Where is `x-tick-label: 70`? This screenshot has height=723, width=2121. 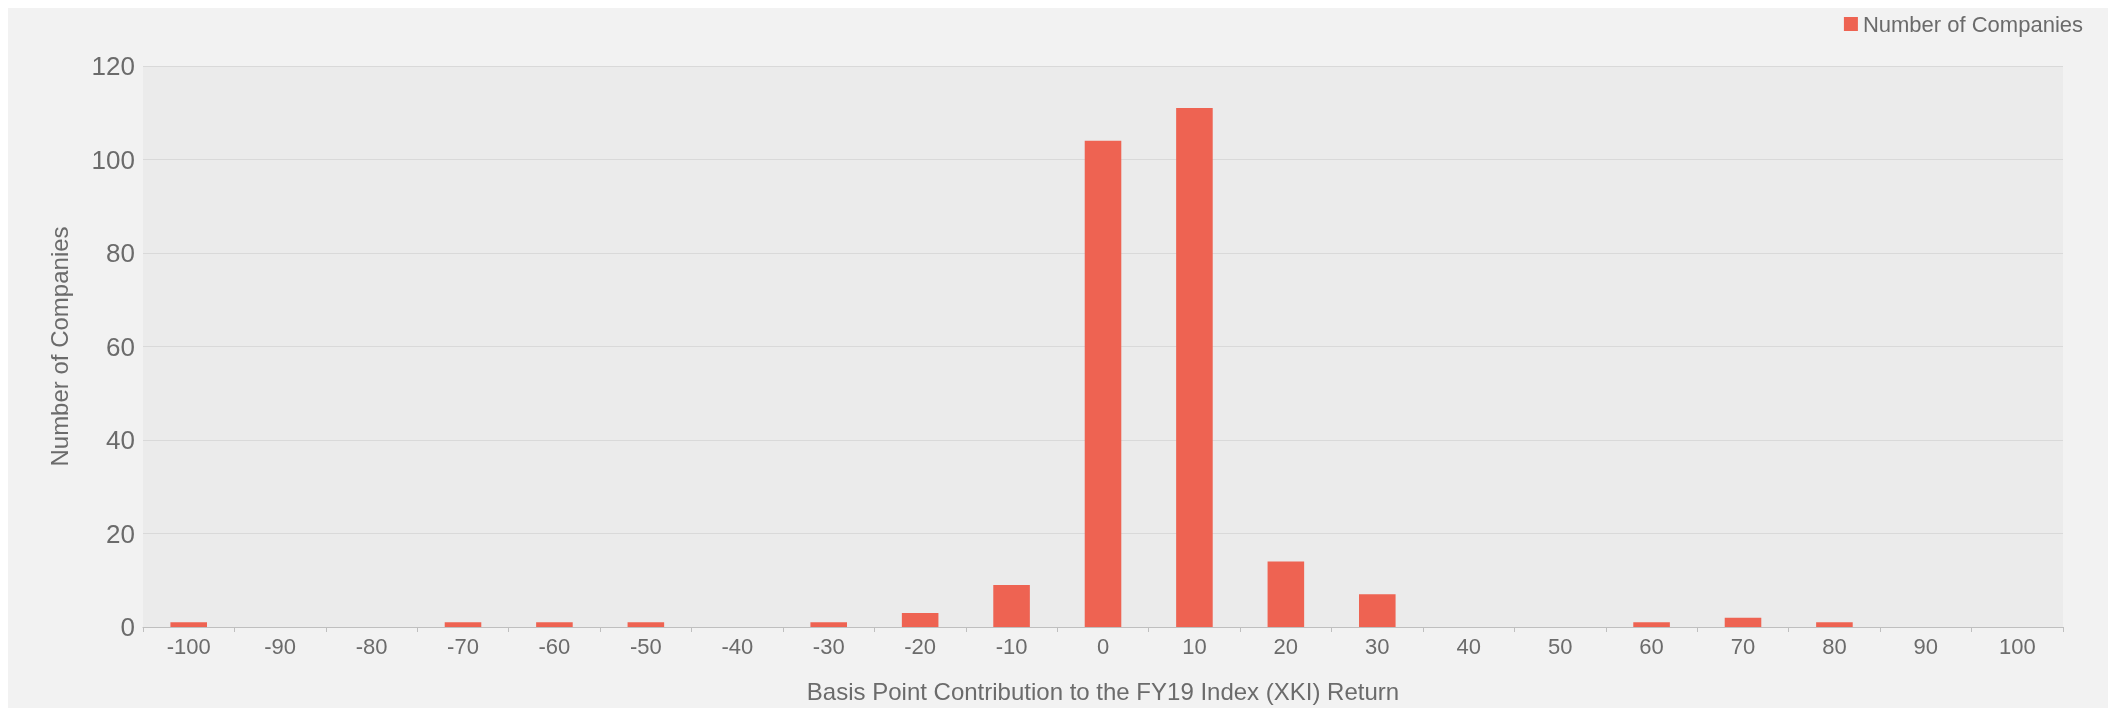 x-tick-label: 70 is located at coordinates (1743, 646).